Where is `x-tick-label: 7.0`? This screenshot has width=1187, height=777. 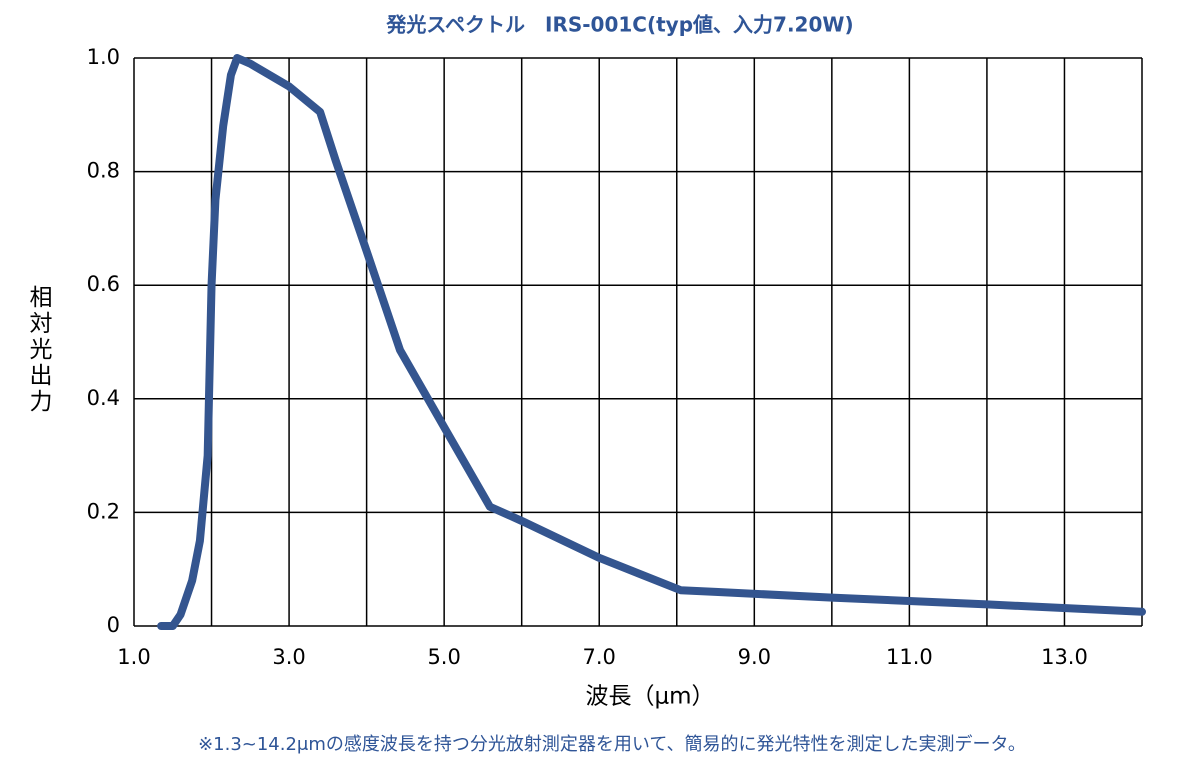 x-tick-label: 7.0 is located at coordinates (599, 657).